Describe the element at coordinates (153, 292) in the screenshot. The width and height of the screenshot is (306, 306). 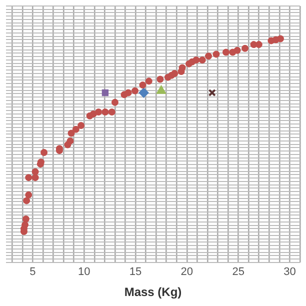
I see `x-axis-title: Mass (Kg)` at that location.